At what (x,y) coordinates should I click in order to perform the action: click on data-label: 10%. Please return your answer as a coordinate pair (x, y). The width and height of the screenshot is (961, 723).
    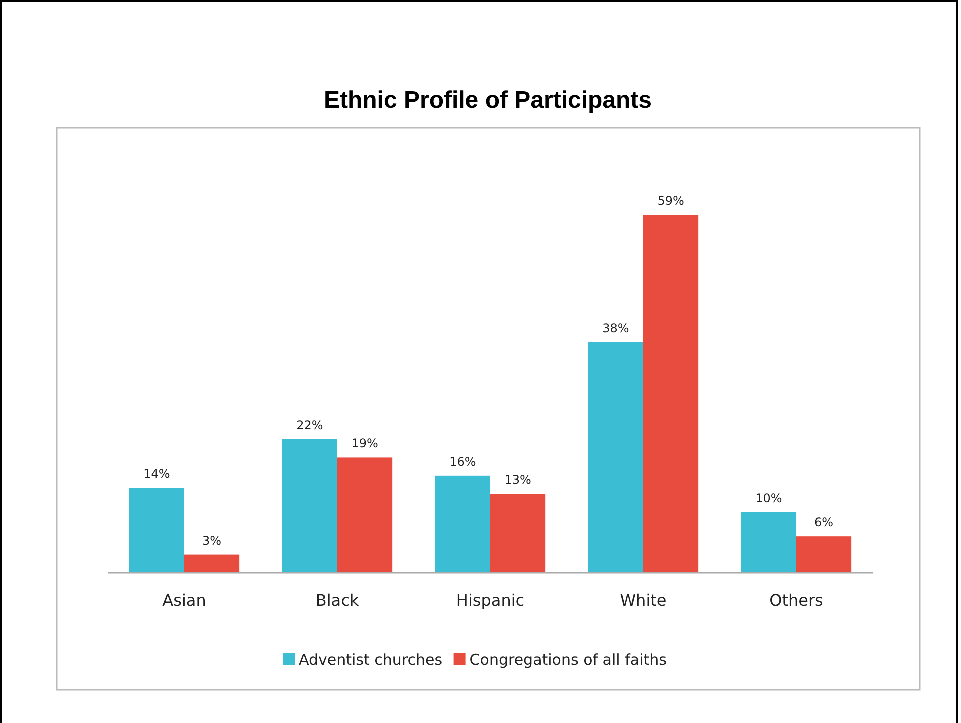
    Looking at the image, I should click on (769, 498).